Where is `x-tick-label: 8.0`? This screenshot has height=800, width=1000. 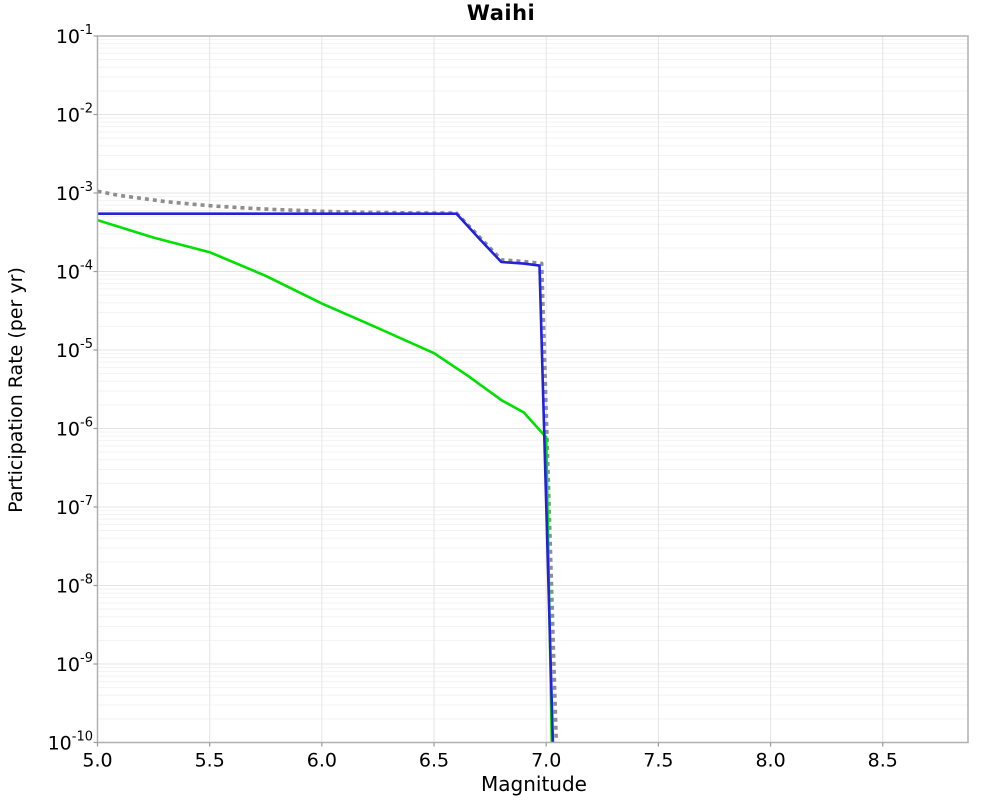 x-tick-label: 8.0 is located at coordinates (770, 761).